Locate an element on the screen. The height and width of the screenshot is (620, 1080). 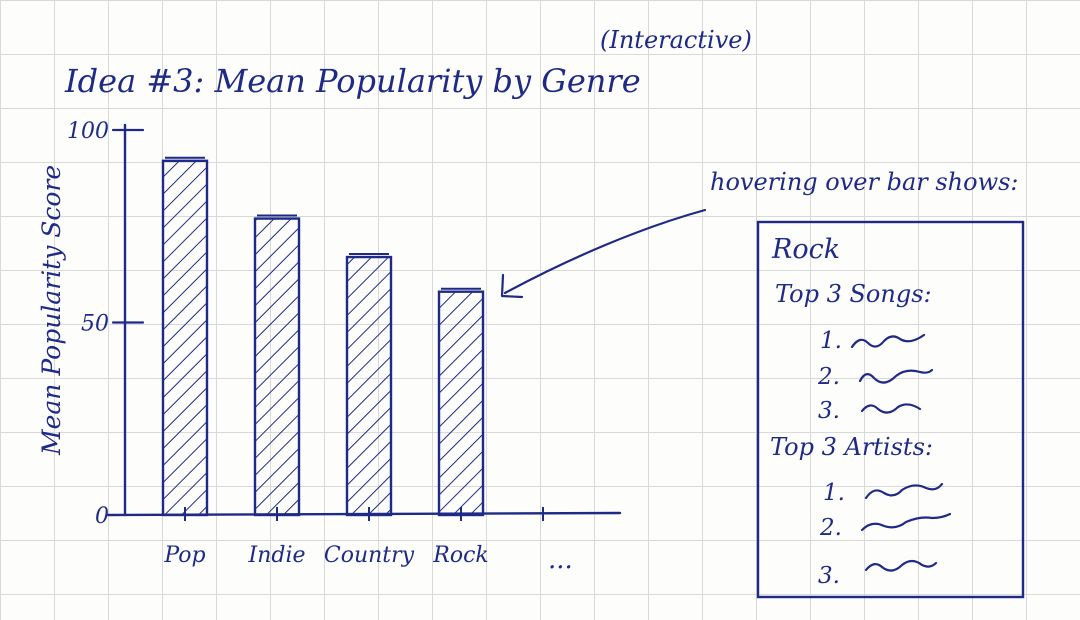
bar-pop is located at coordinates (185, 338).